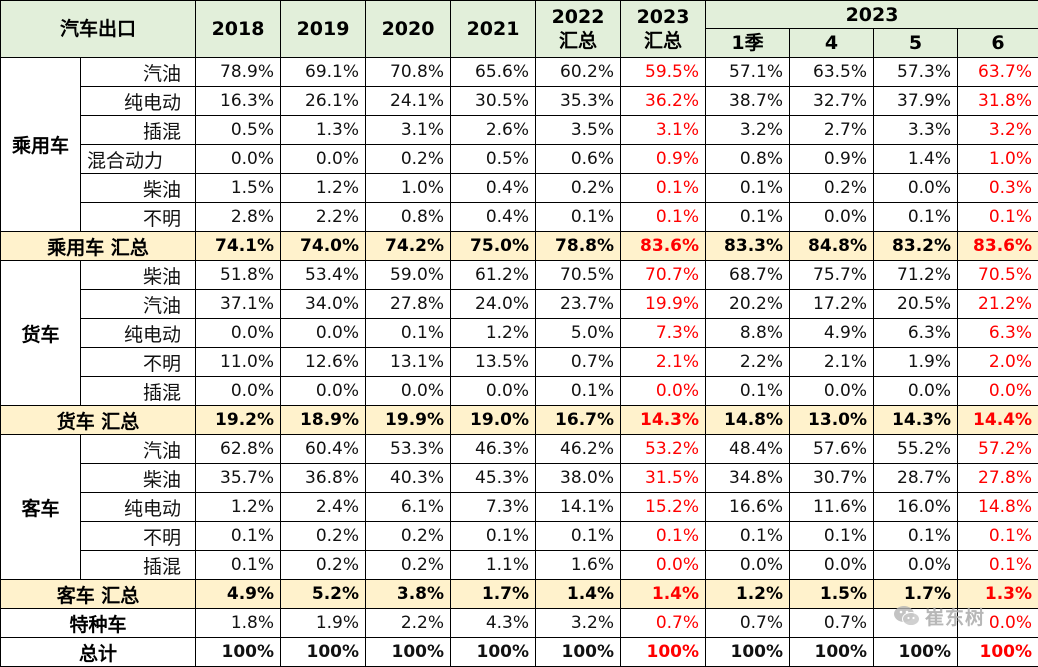 The image size is (1038, 667). What do you see at coordinates (916, 449) in the screenshot?
I see `table-cell: 55.2%` at bounding box center [916, 449].